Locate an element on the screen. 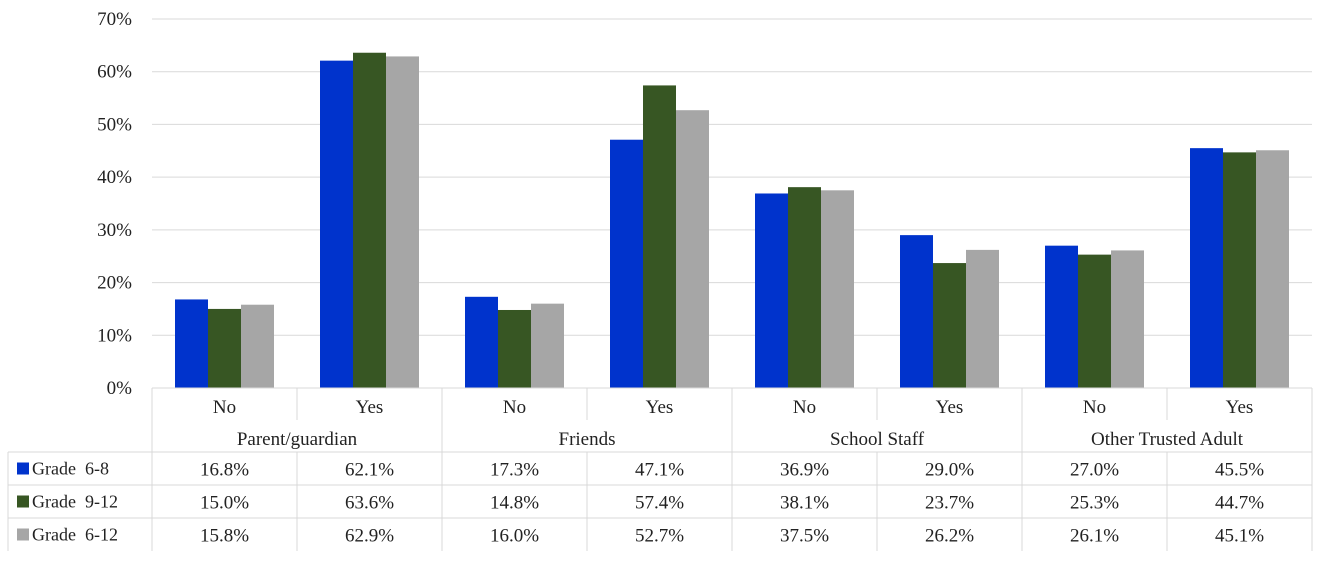 The width and height of the screenshot is (1320, 562). y-tick-label: 0% is located at coordinates (120, 388).